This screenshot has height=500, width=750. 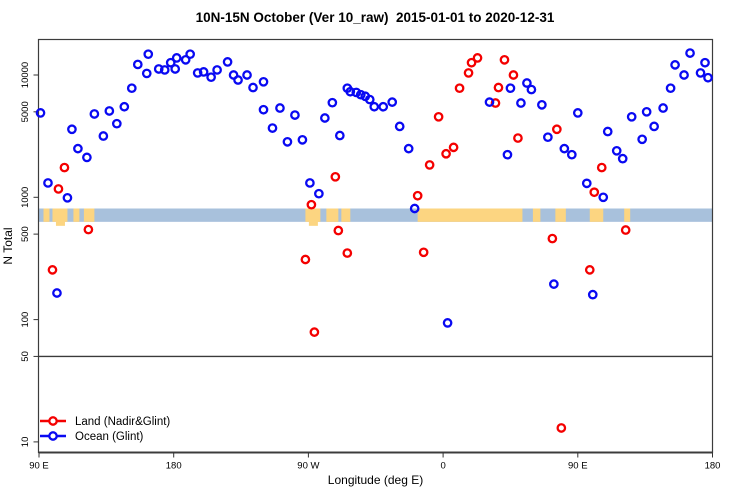 What do you see at coordinates (109, 437) in the screenshot?
I see `legend-label: Ocean (Glint)` at bounding box center [109, 437].